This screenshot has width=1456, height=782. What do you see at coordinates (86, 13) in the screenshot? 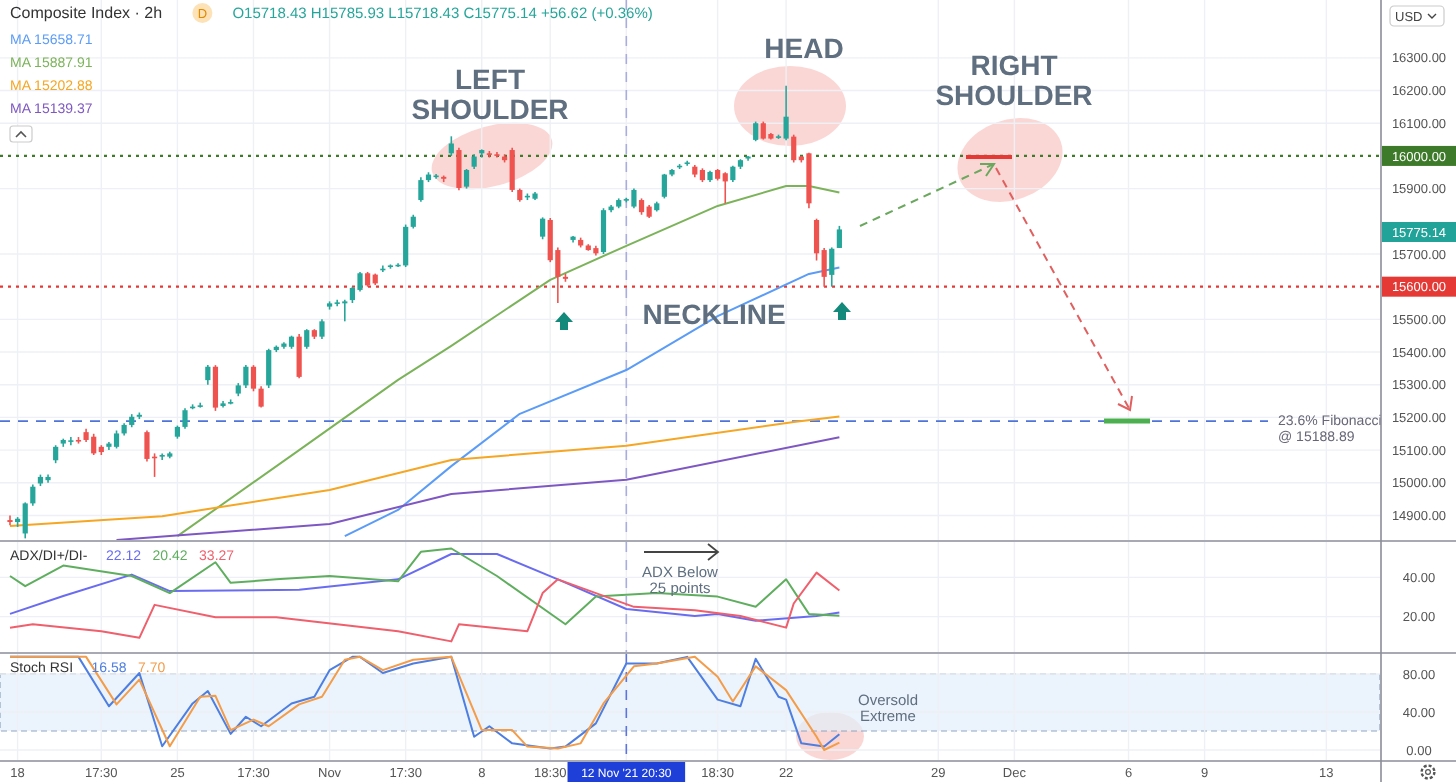
I see `chart-title: Composite Index · 2h` at bounding box center [86, 13].